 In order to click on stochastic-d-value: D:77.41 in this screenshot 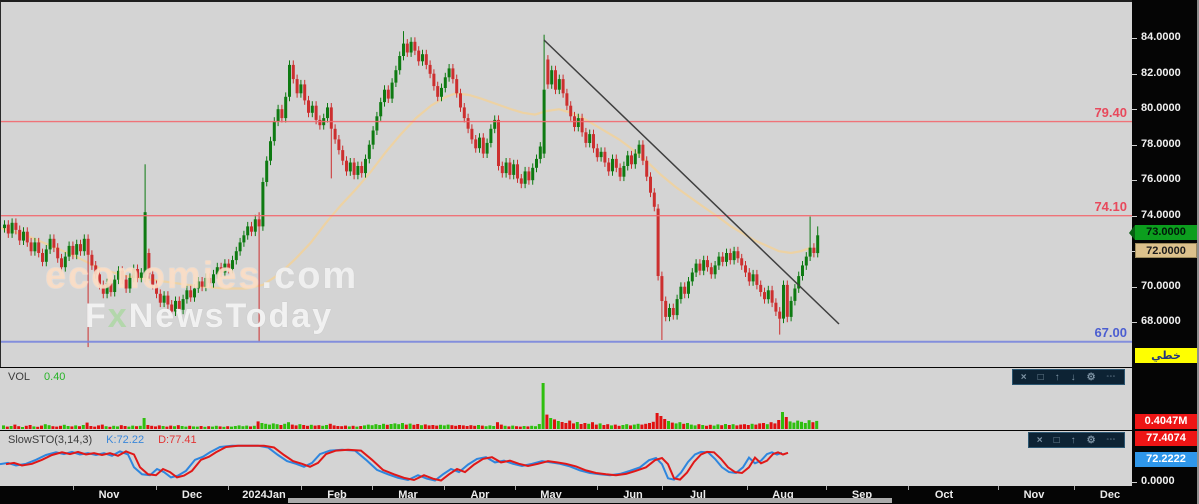, I will do `click(177, 440)`.